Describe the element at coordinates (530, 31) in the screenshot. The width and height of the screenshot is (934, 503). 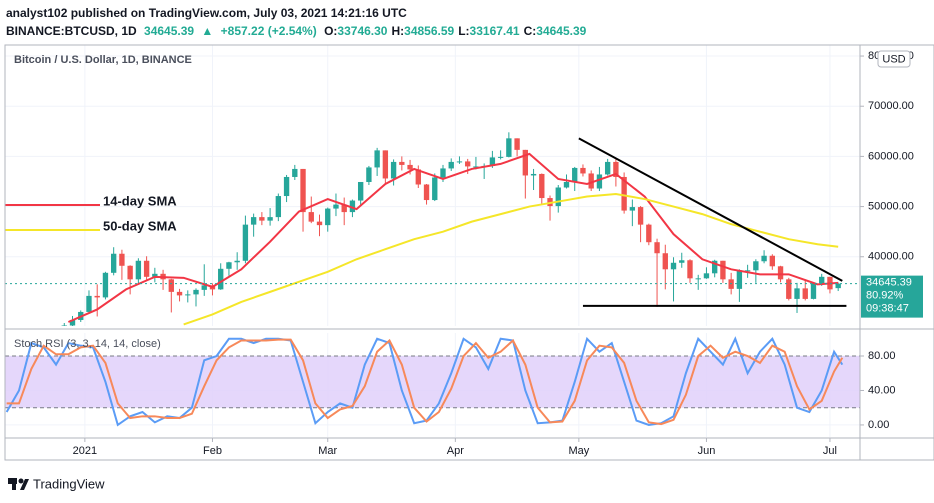
I see `ohlc-label: C:` at that location.